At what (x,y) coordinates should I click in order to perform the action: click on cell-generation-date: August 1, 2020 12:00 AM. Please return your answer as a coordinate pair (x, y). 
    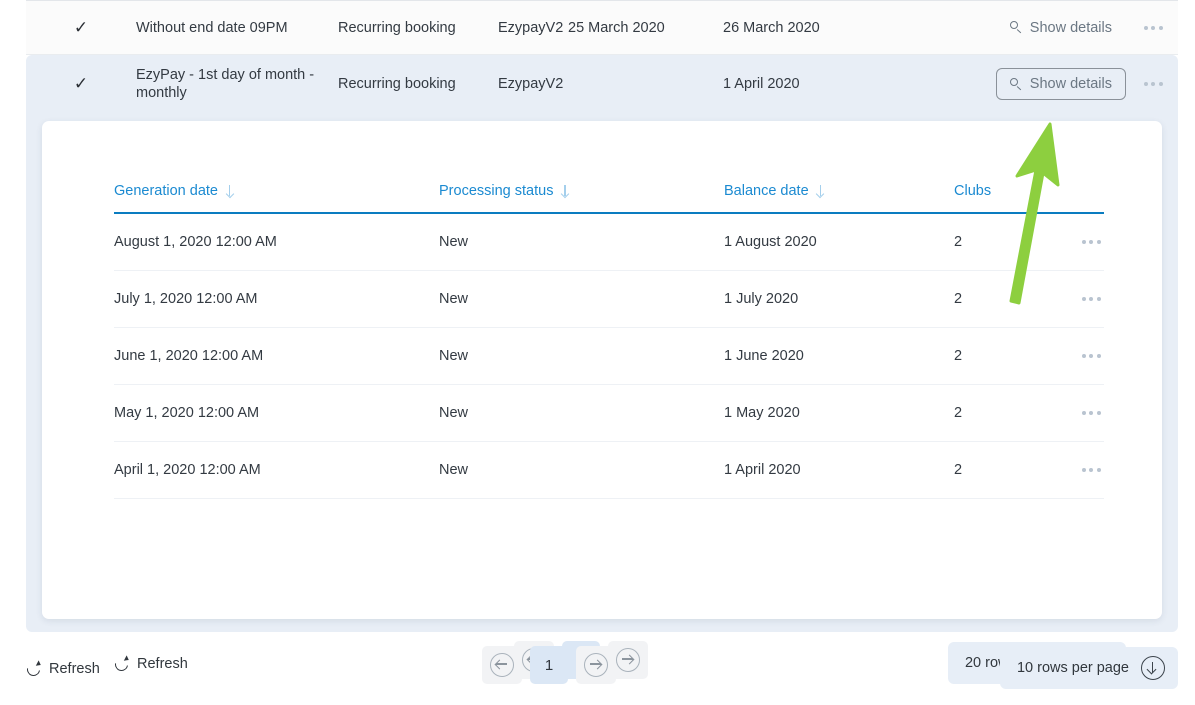
    Looking at the image, I should click on (195, 242).